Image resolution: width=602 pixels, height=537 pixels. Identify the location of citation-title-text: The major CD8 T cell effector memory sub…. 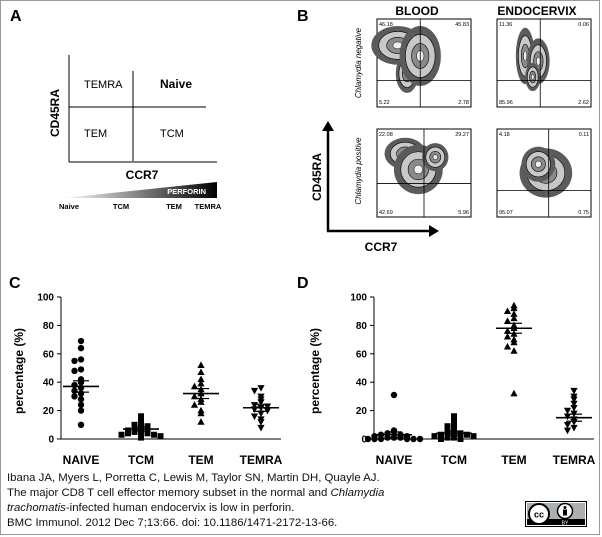
(169, 493).